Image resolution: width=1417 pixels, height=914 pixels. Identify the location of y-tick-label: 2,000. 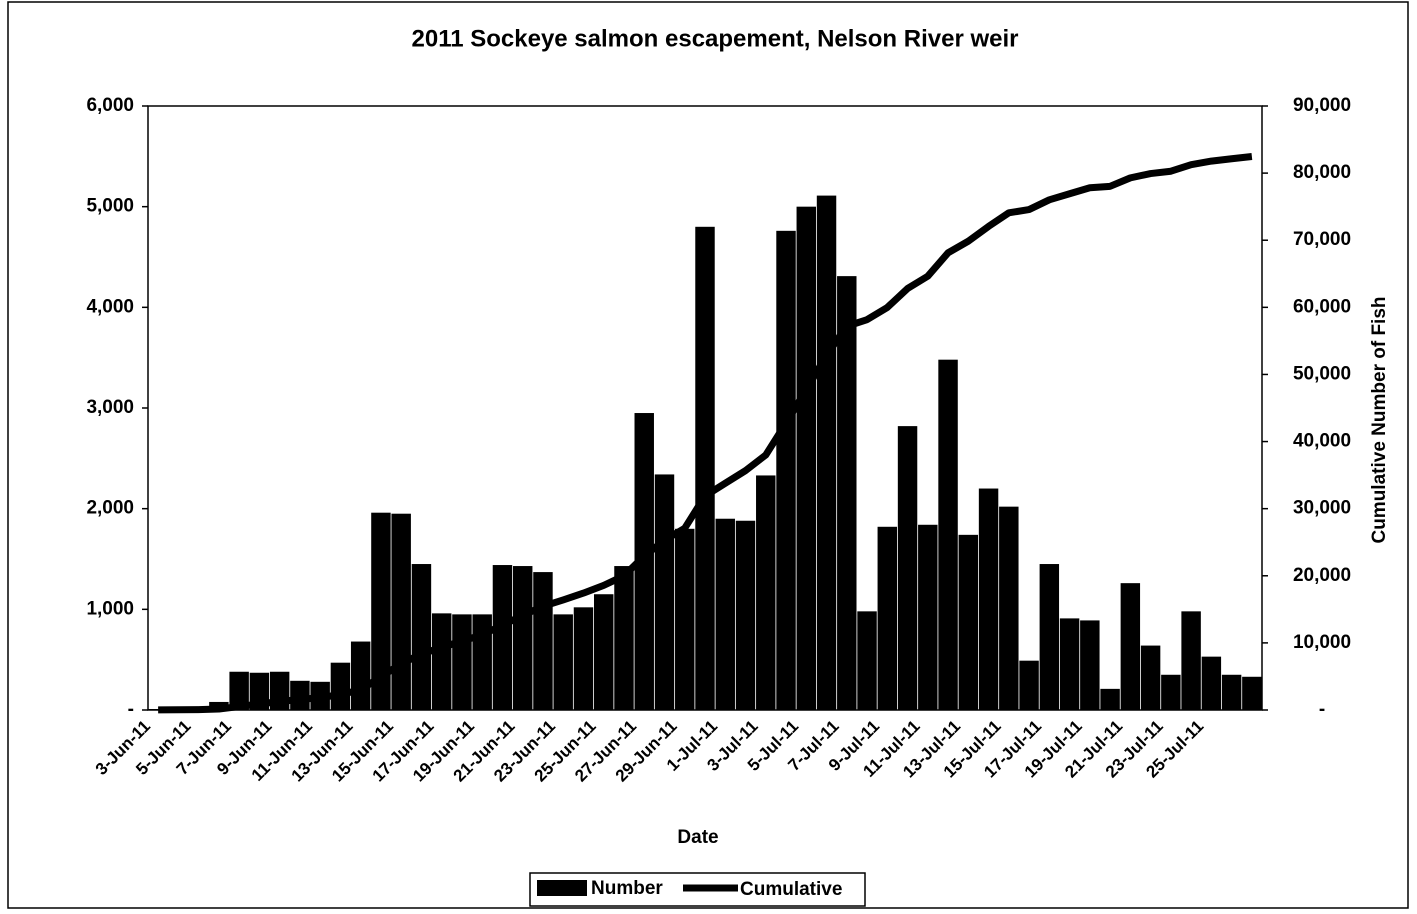
(110, 508).